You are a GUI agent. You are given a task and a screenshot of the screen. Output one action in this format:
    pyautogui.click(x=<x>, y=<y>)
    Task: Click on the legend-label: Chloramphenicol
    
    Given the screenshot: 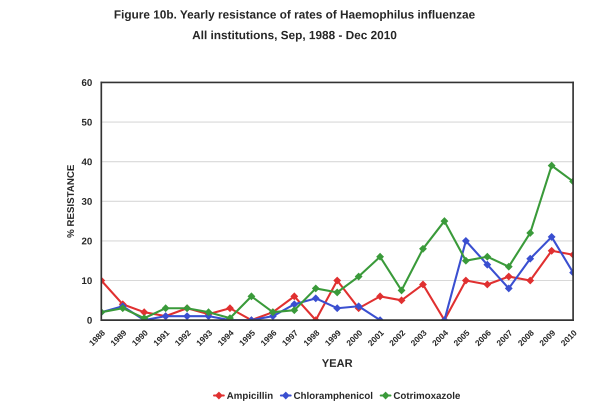 What is the action you would take?
    pyautogui.click(x=333, y=396)
    